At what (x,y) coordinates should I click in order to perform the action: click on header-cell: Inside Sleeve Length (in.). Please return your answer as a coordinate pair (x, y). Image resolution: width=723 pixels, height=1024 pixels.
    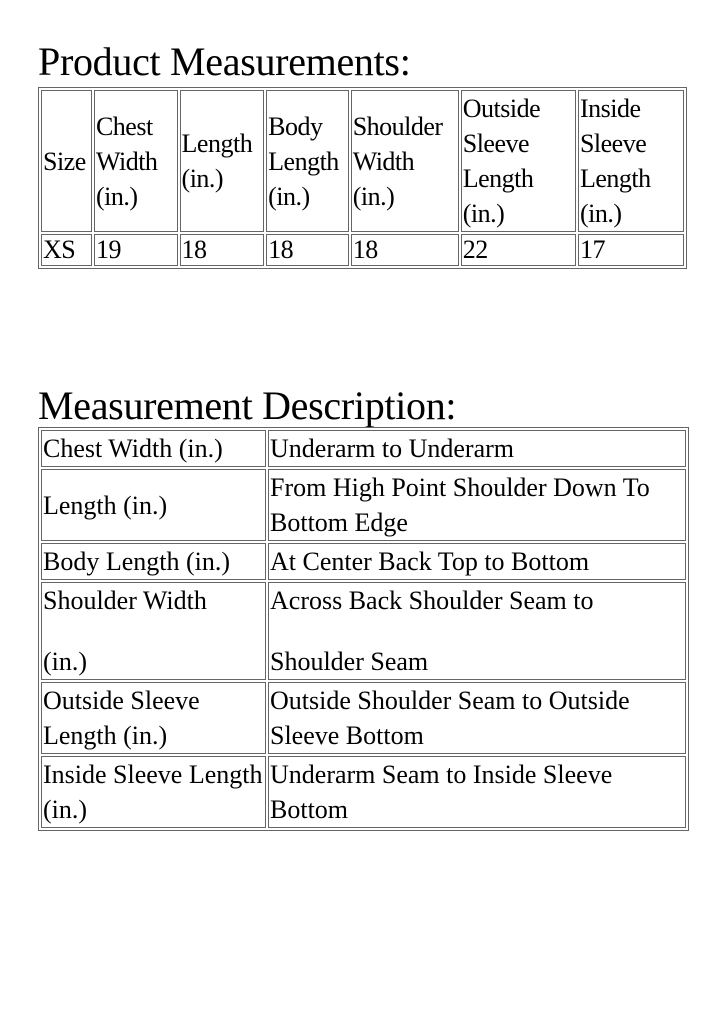
    Looking at the image, I should click on (630, 161).